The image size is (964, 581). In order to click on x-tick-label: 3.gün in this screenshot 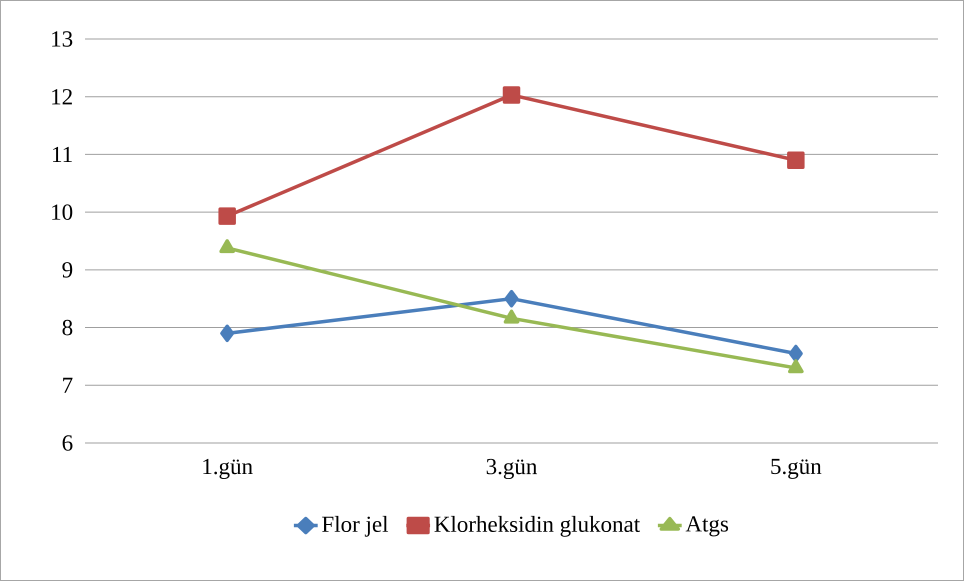, I will do `click(512, 469)`.